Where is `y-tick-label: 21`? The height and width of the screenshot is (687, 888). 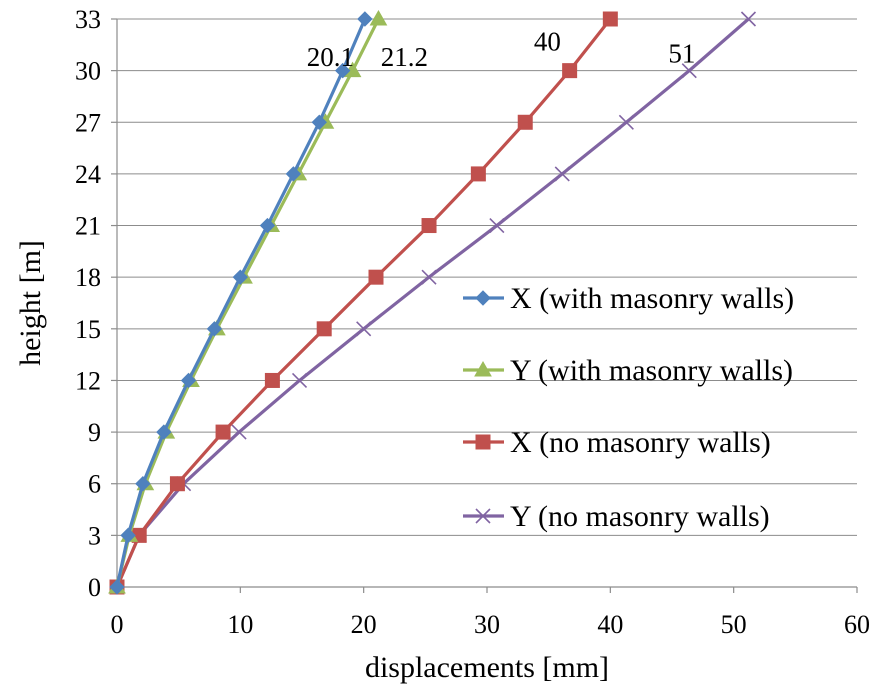 y-tick-label: 21 is located at coordinates (88, 226).